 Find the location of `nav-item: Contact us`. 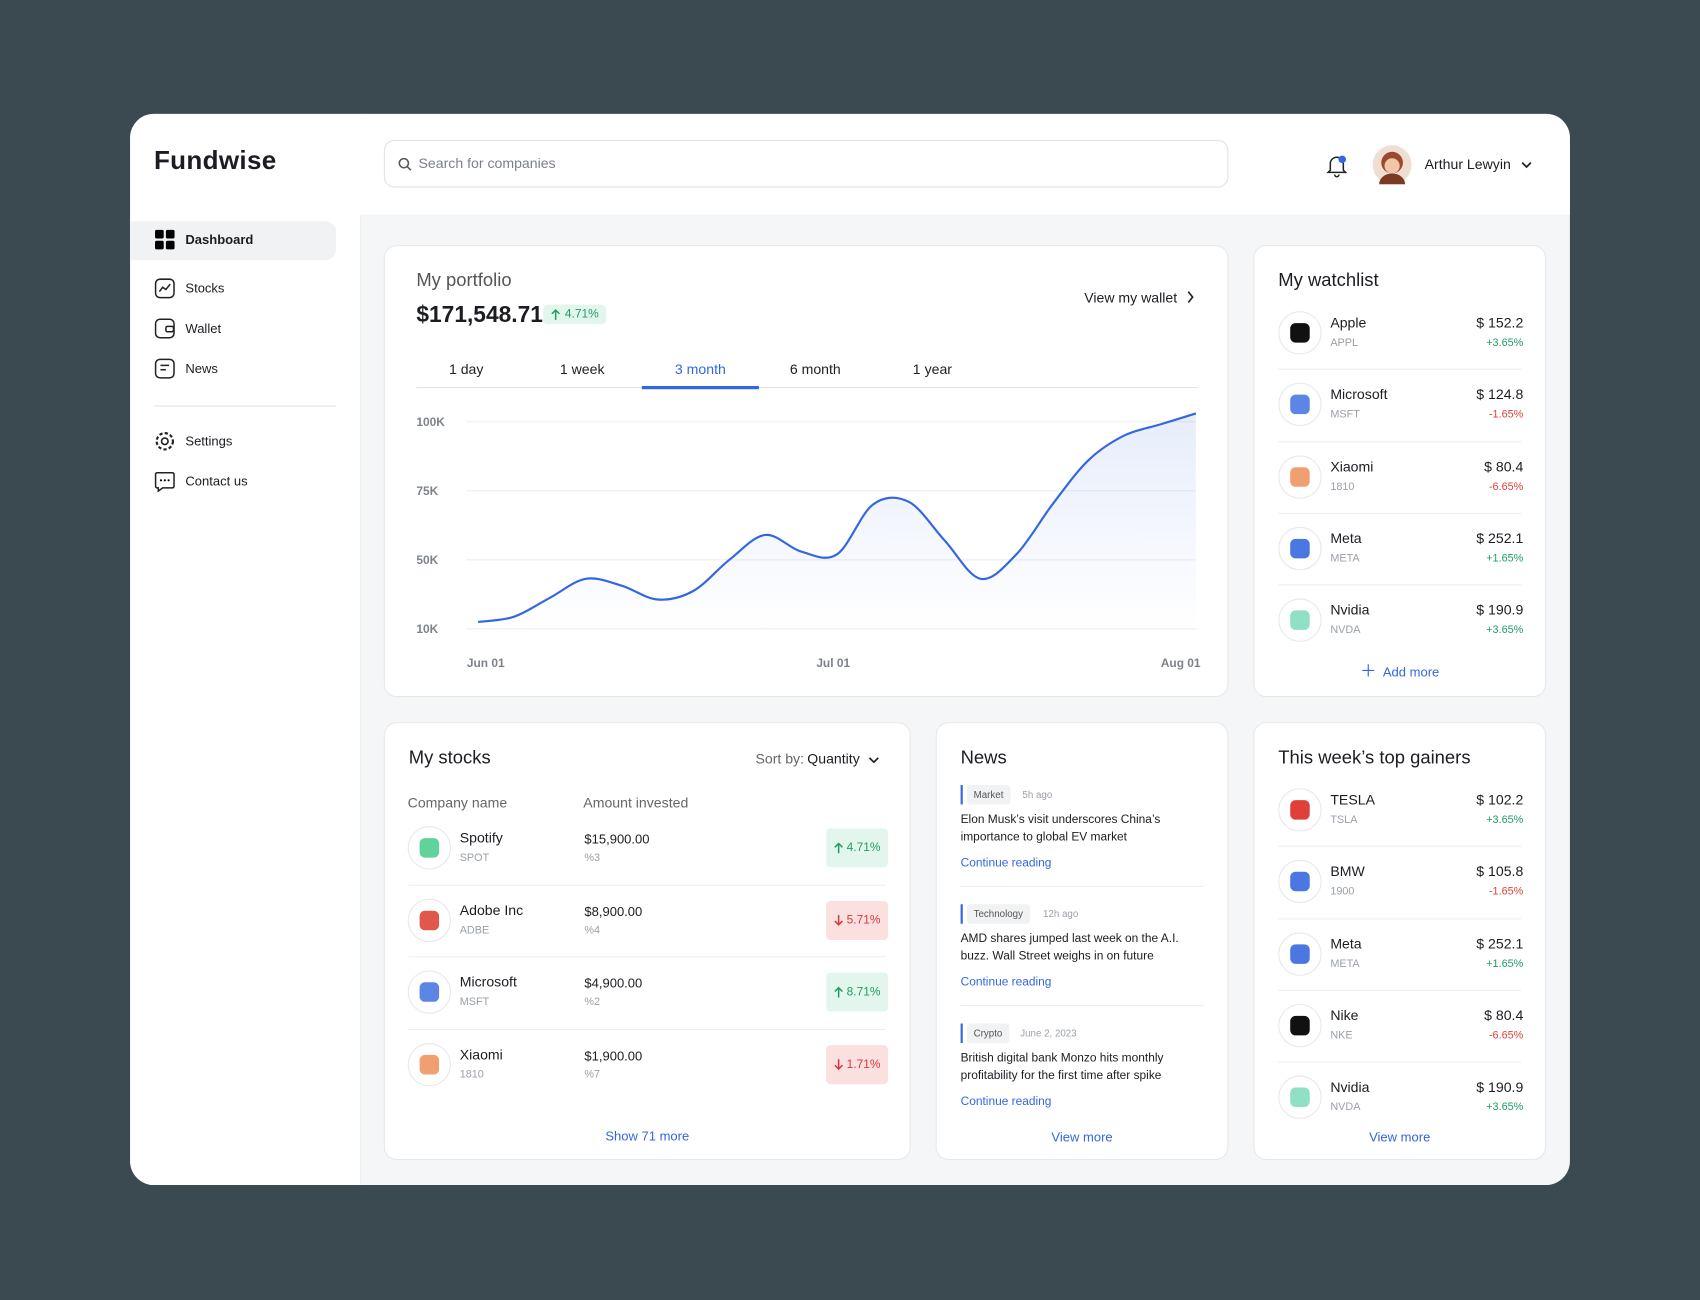

nav-item: Contact us is located at coordinates (216, 481).